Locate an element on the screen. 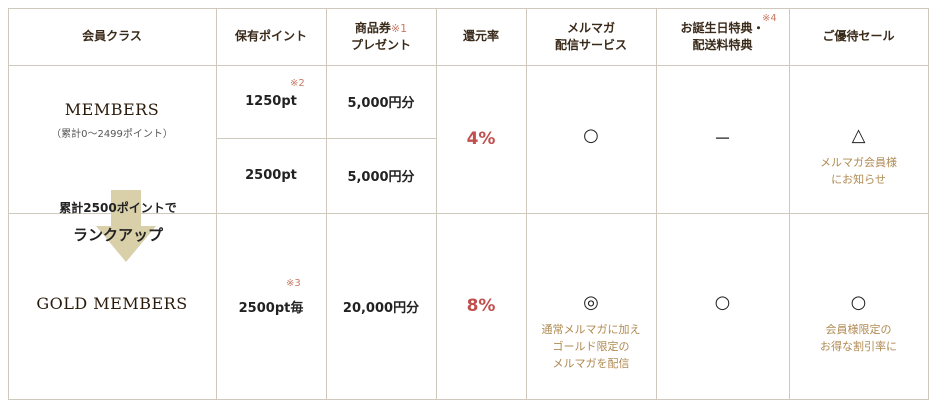 This screenshot has width=937, height=407. members-points-1-value: 1250pt is located at coordinates (271, 101).